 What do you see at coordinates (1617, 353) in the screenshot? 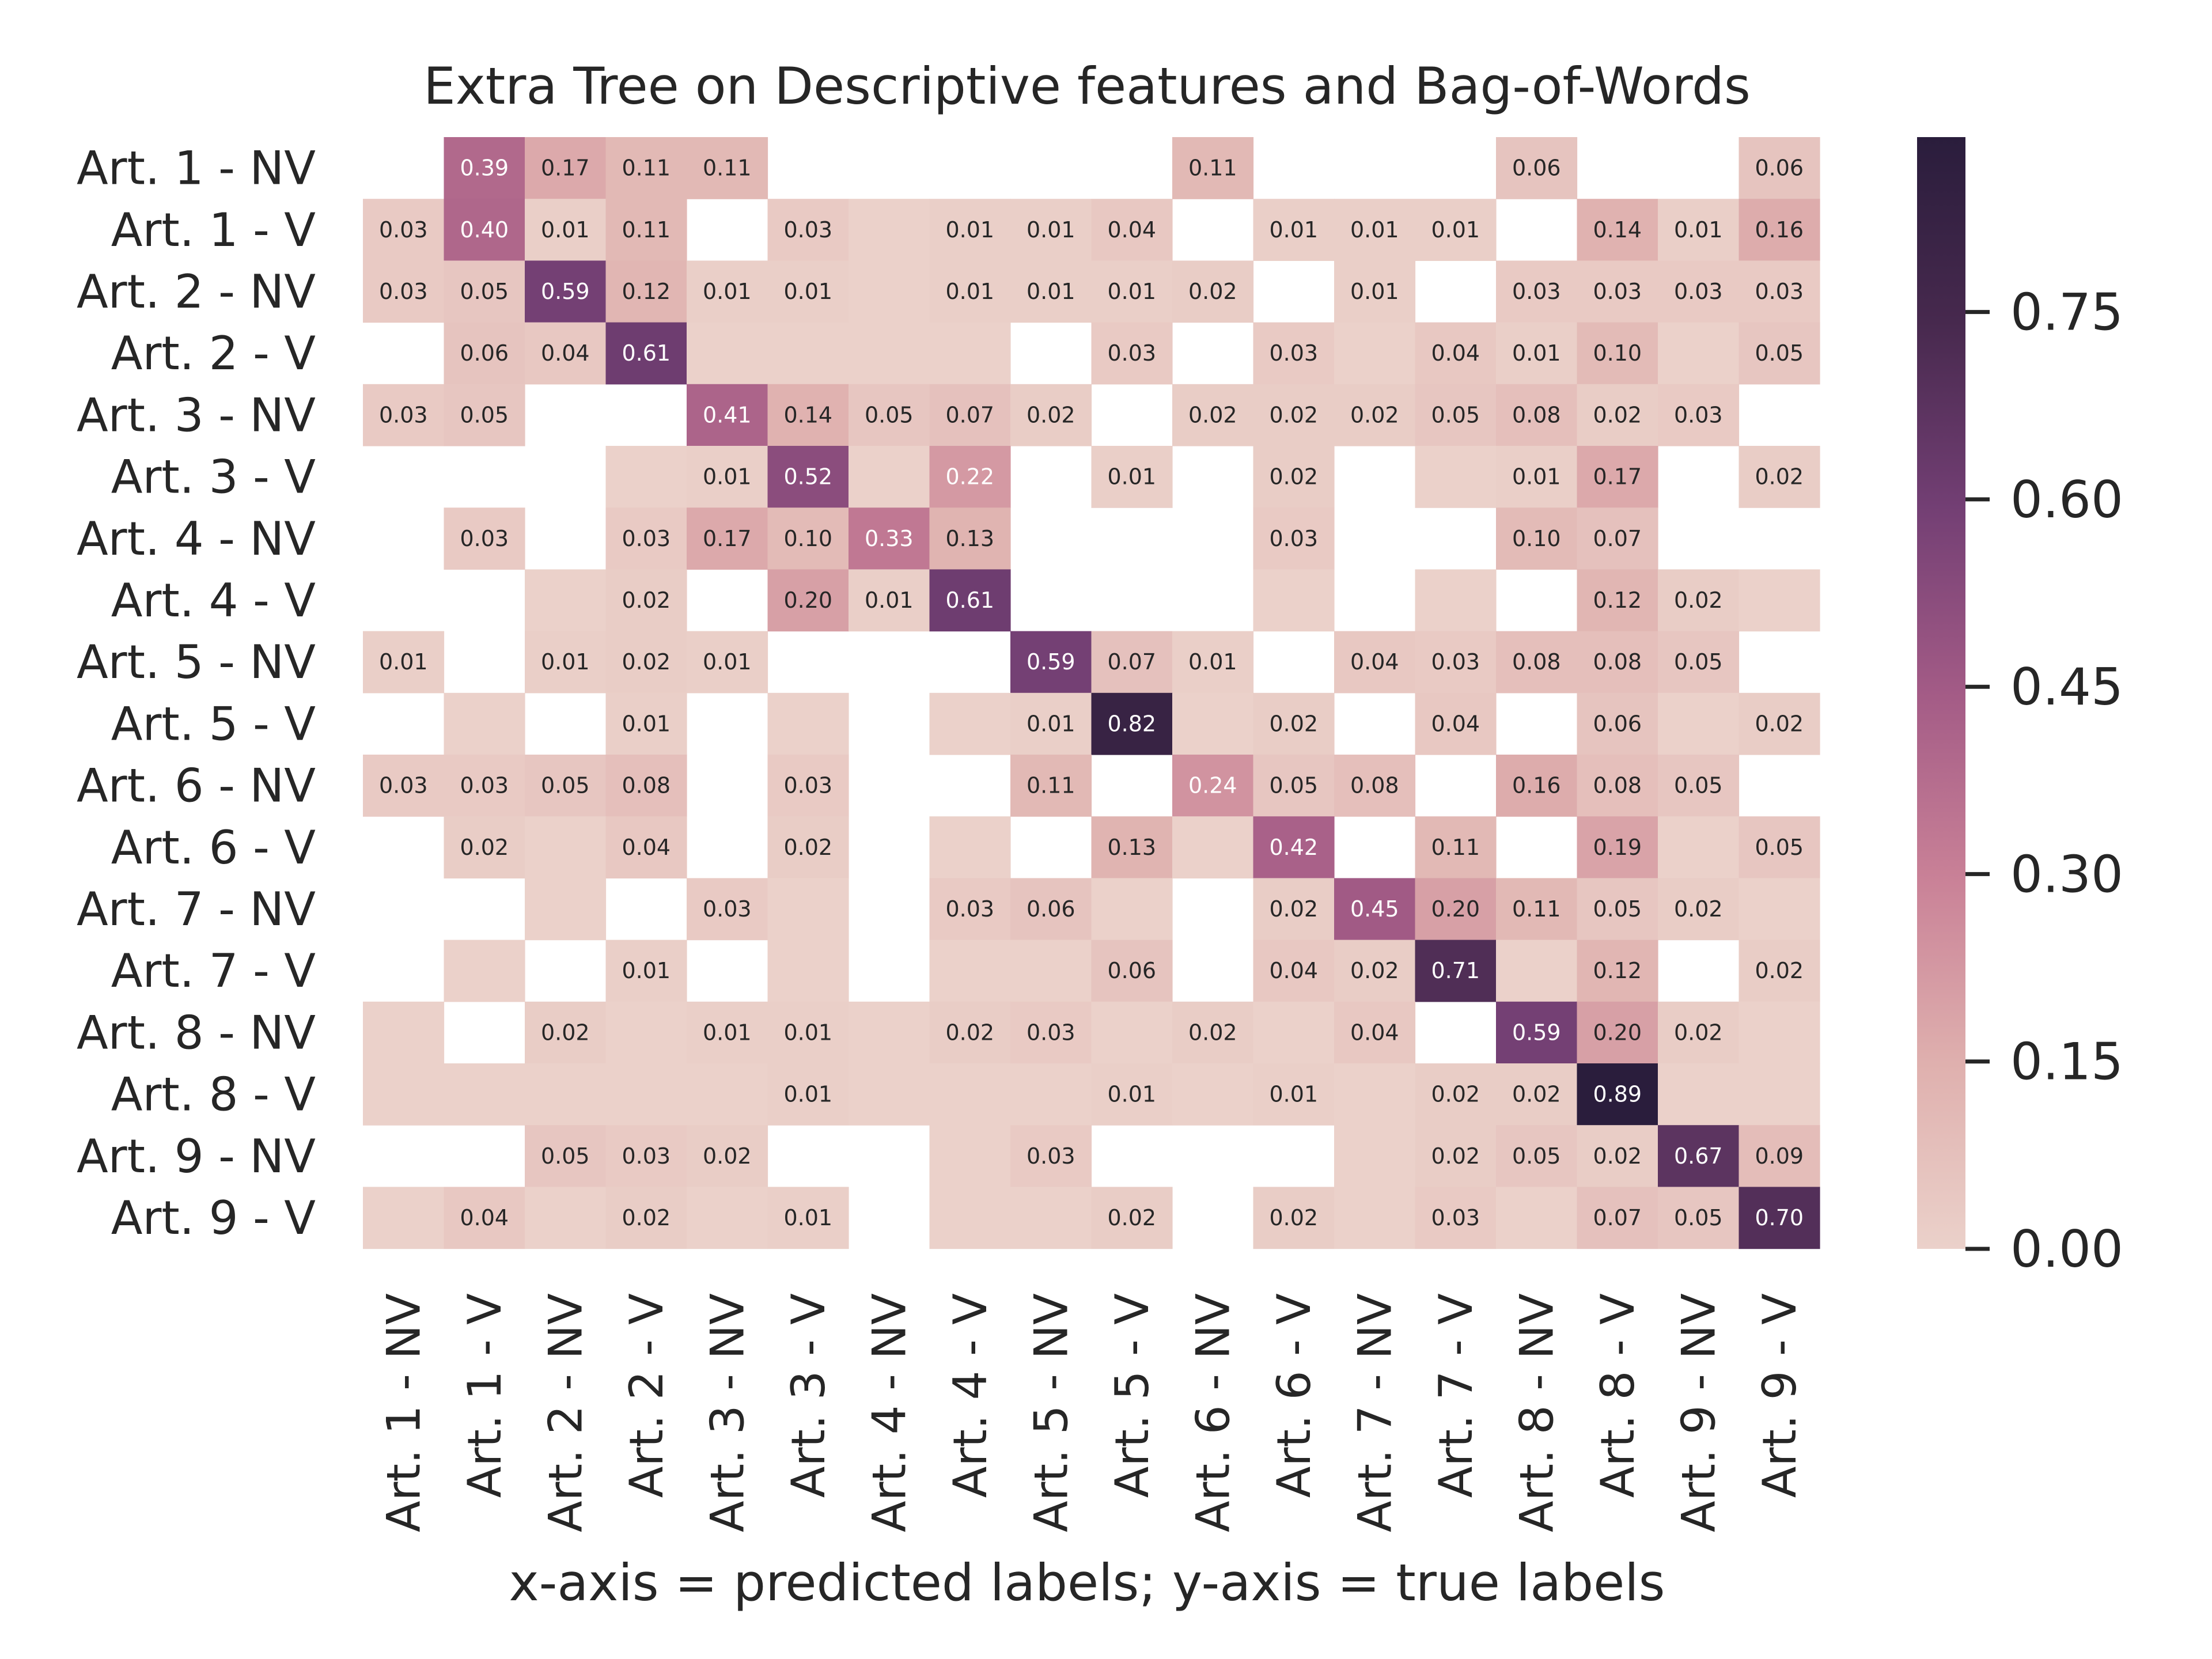
I see `cell-value-label: 0.10` at bounding box center [1617, 353].